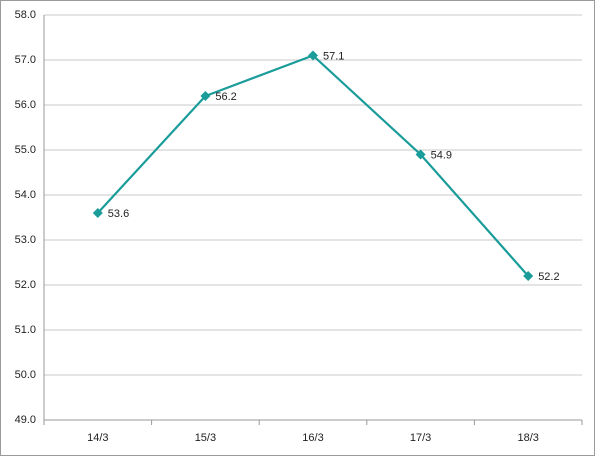 Image resolution: width=595 pixels, height=456 pixels. What do you see at coordinates (25, 375) in the screenshot?
I see `y-tick-label: 50.0` at bounding box center [25, 375].